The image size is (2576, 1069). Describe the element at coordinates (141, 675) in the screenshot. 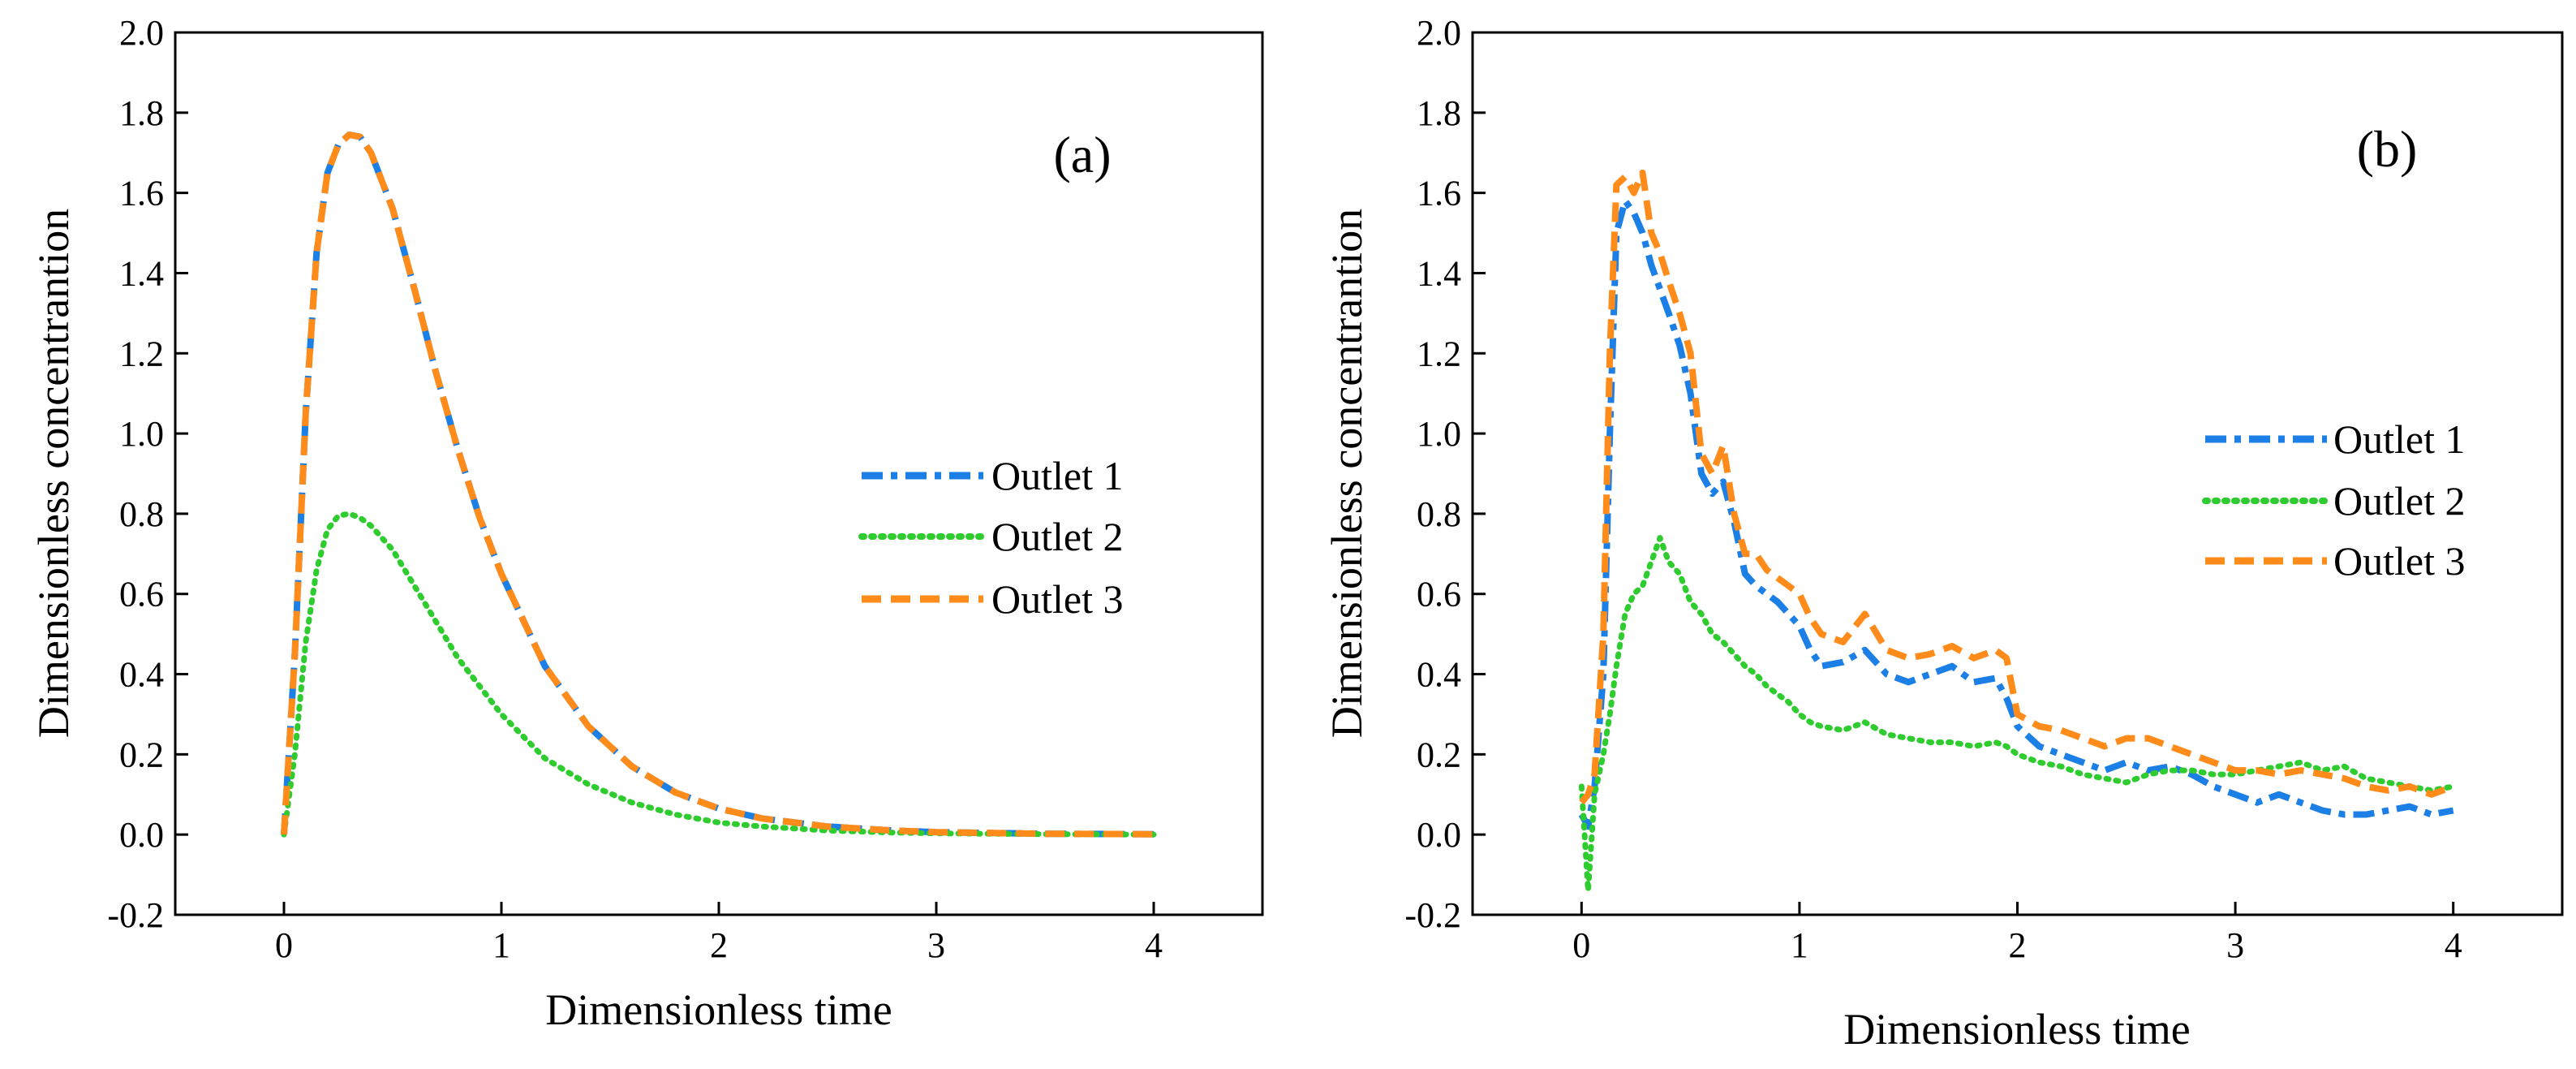

I see `panel-a-ytick-label: 0.4` at that location.